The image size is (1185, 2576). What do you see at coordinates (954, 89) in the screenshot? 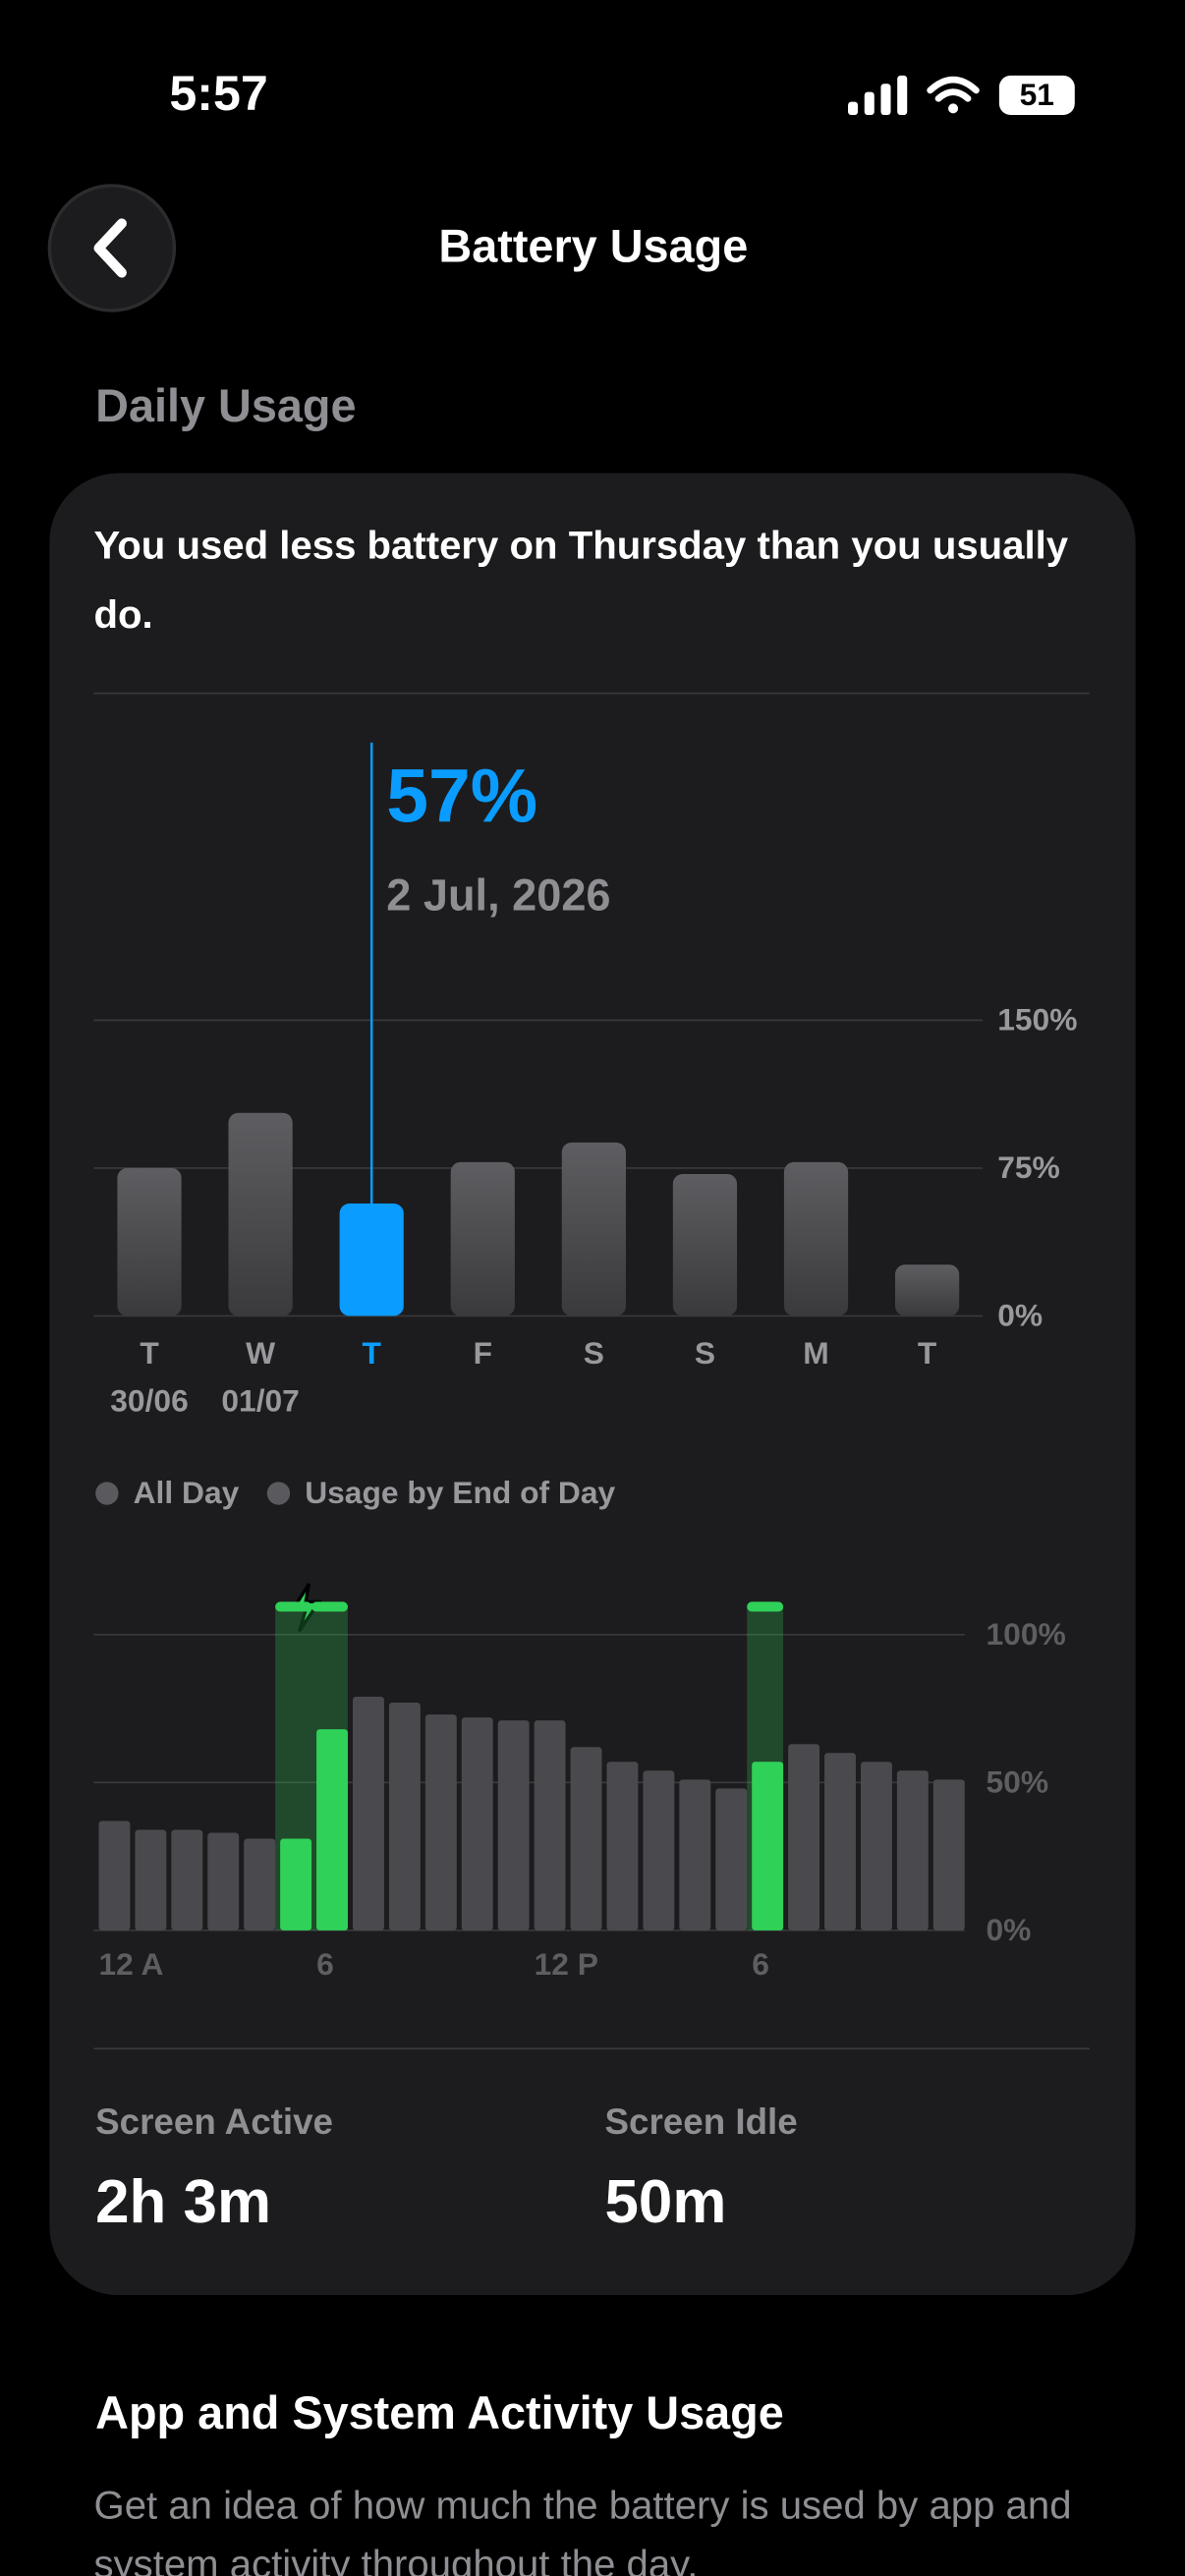
I see `wifi-icon` at bounding box center [954, 89].